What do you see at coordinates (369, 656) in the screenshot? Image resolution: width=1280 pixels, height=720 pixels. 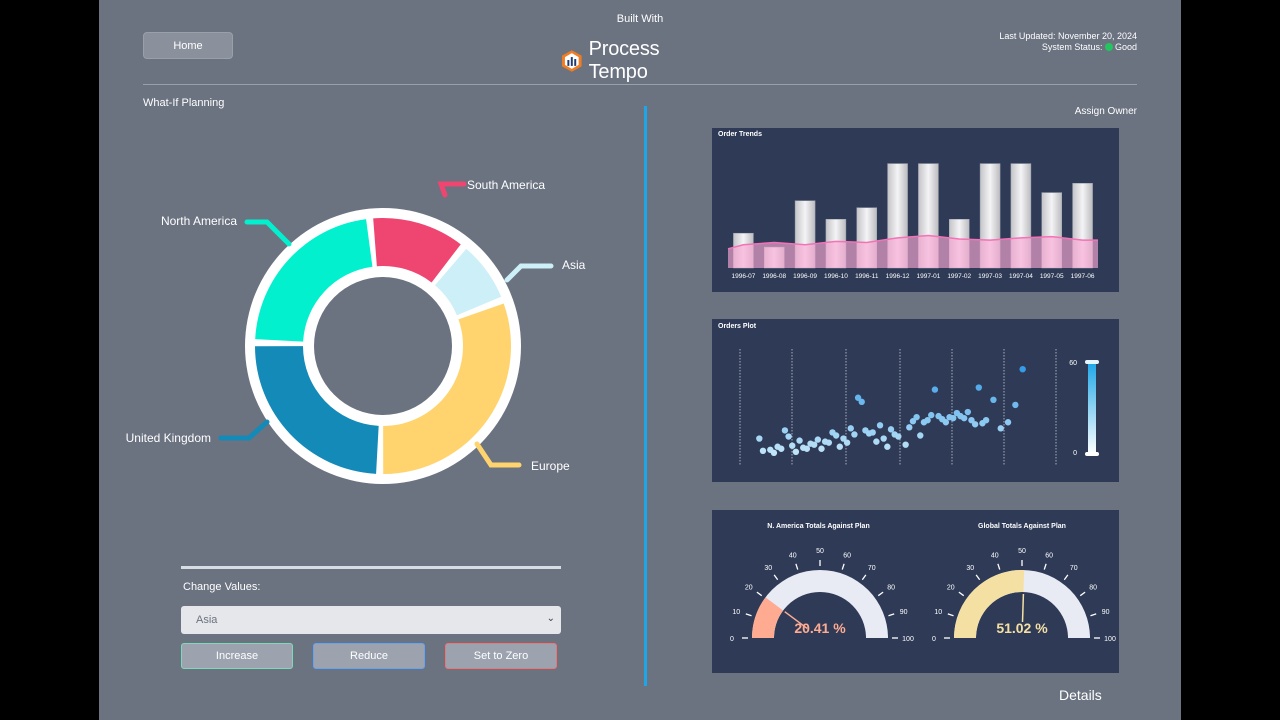 I see `reduce-button: Reduce` at bounding box center [369, 656].